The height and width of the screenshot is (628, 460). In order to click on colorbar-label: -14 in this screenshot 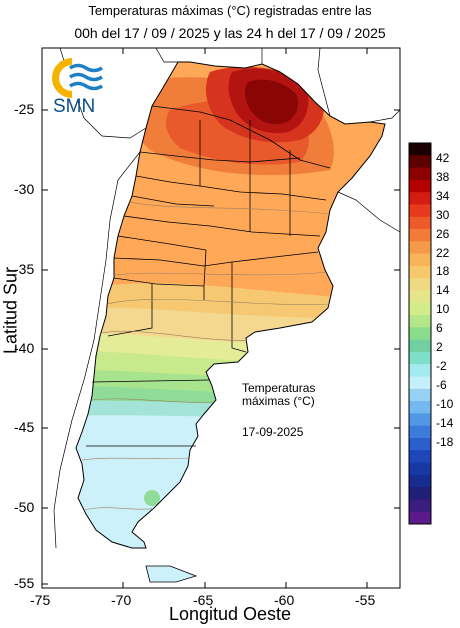, I will do `click(445, 422)`.